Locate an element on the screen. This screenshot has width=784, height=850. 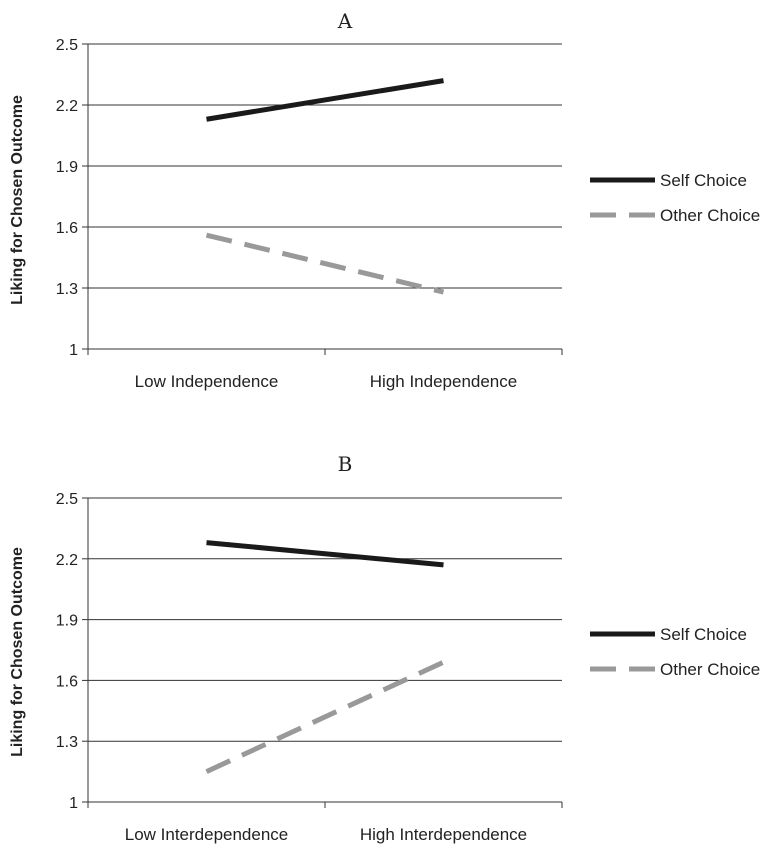
panel-b-y-tick-label: 1.3 is located at coordinates (67, 742).